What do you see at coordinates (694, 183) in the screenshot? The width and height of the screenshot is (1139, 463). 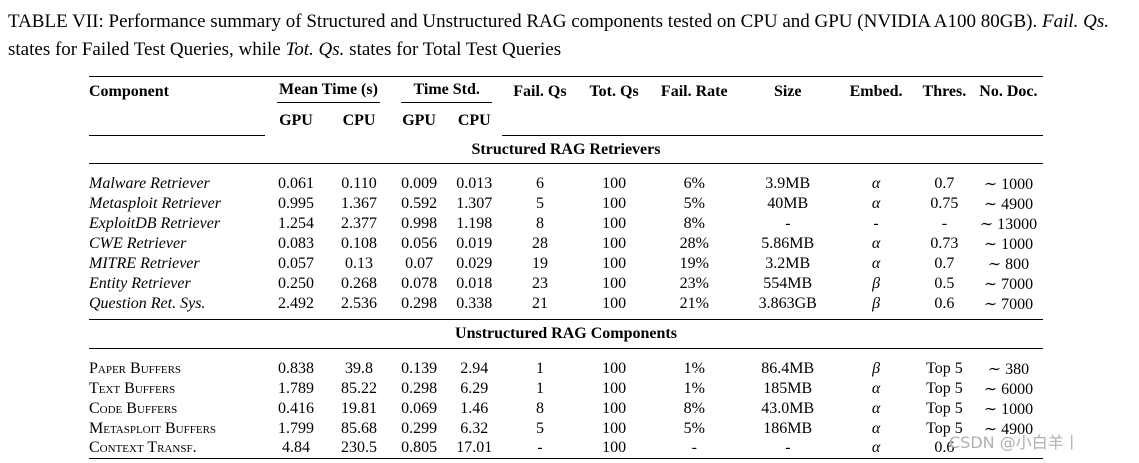 I see `fail-rate: 6%` at bounding box center [694, 183].